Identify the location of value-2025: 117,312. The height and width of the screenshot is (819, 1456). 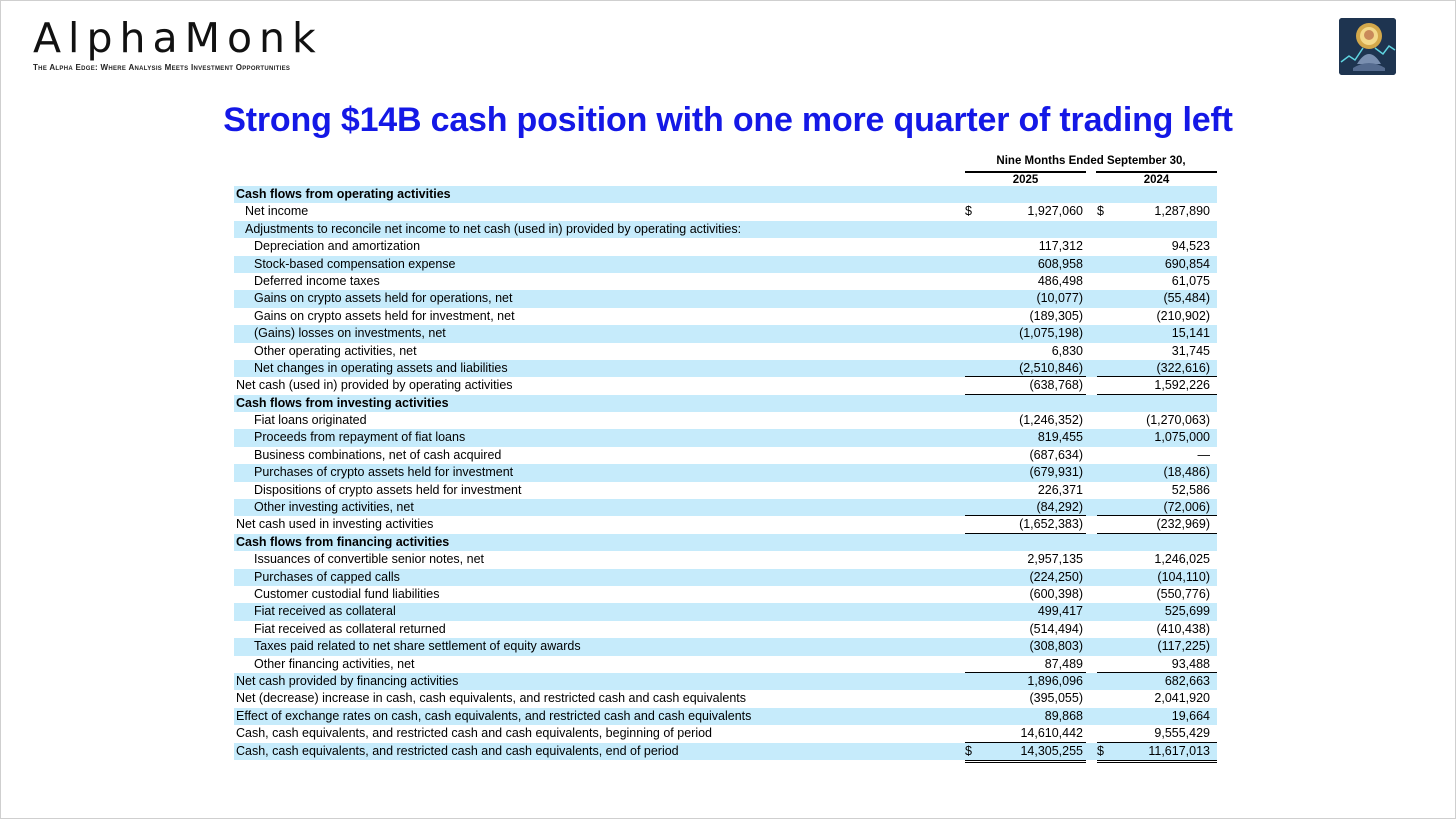
(1060, 246).